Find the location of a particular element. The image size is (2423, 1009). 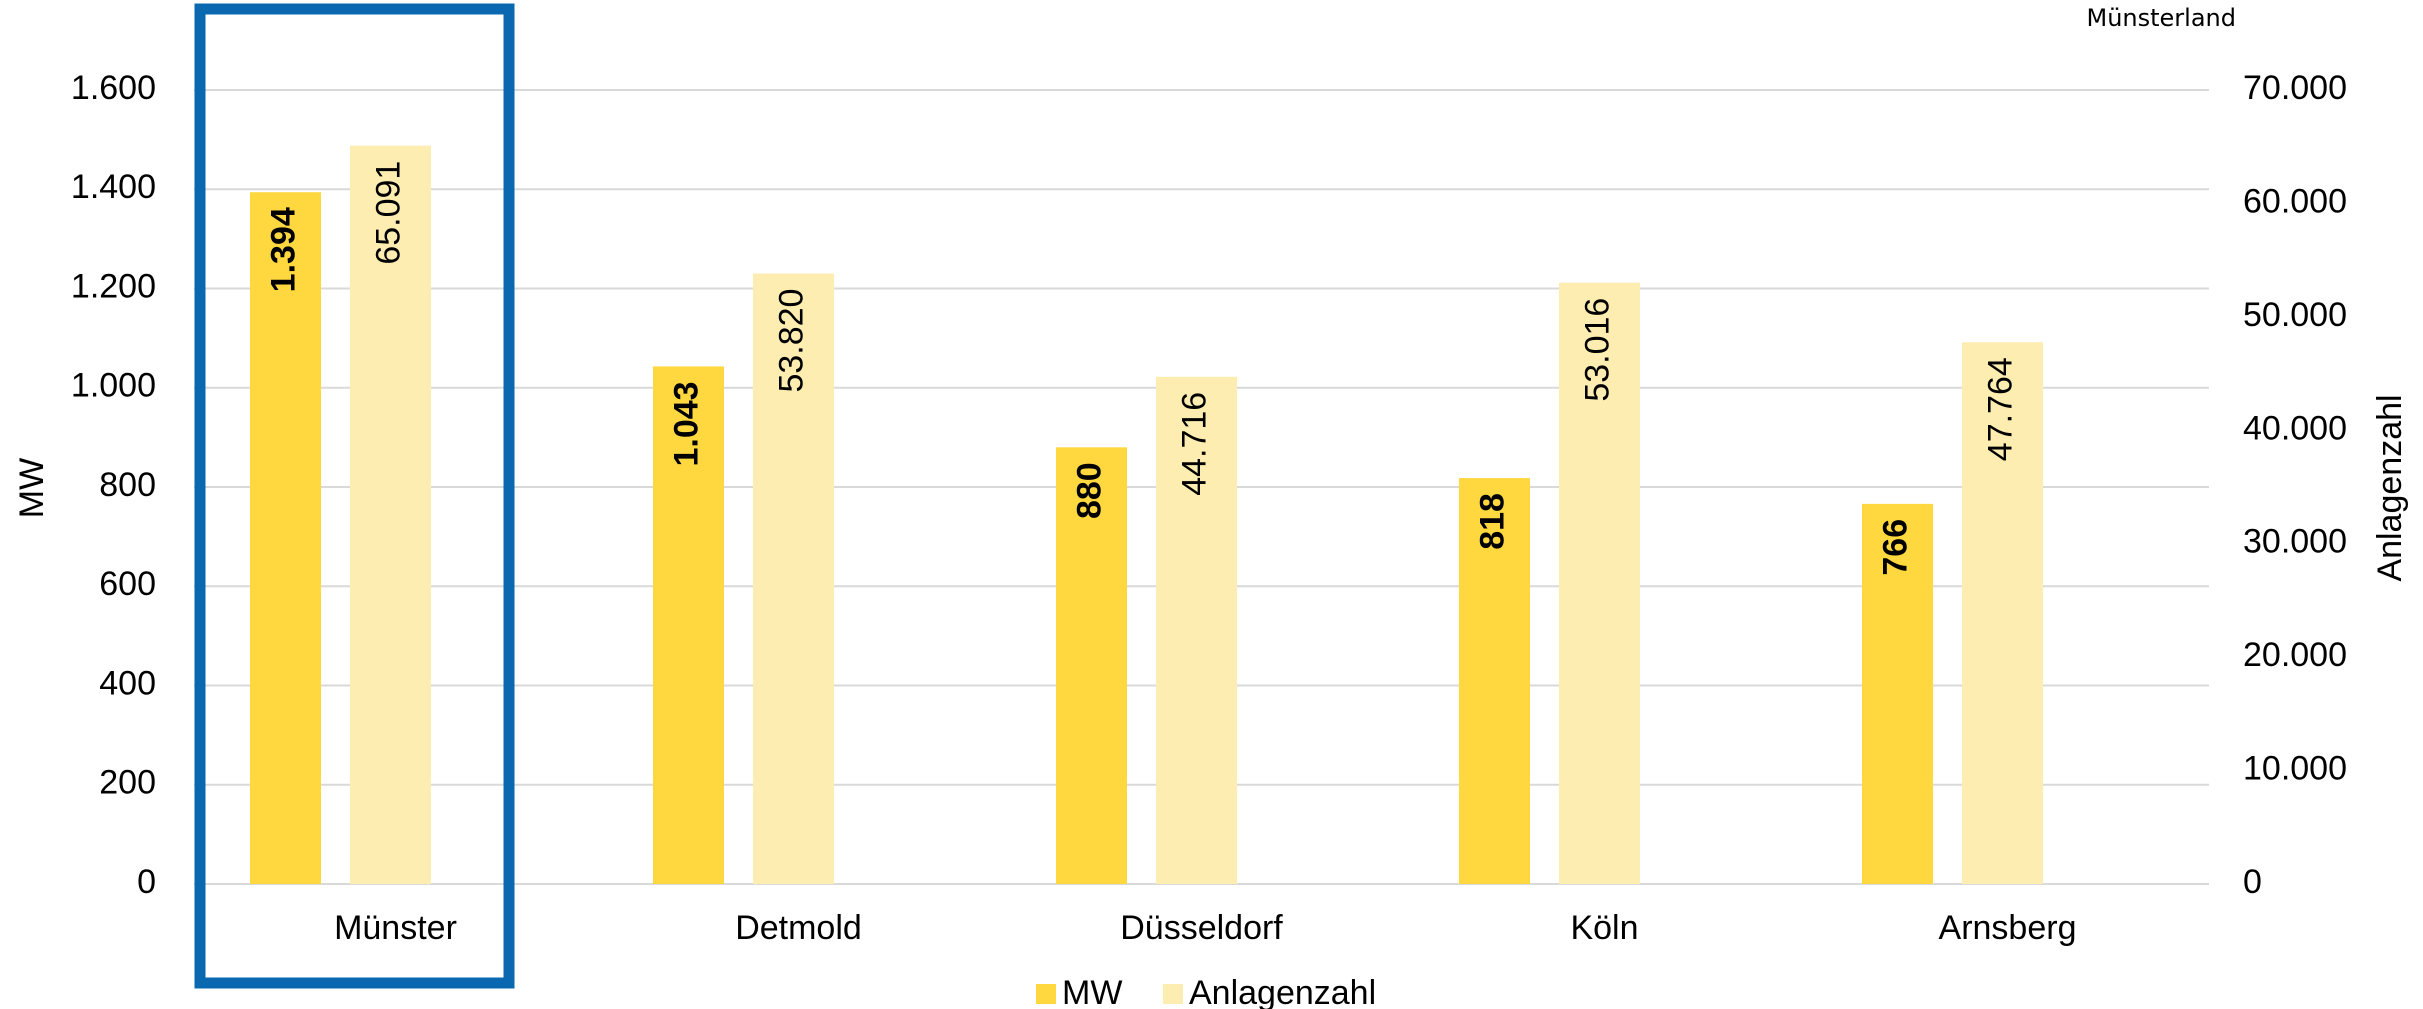

highlight-box is located at coordinates (354, 496).